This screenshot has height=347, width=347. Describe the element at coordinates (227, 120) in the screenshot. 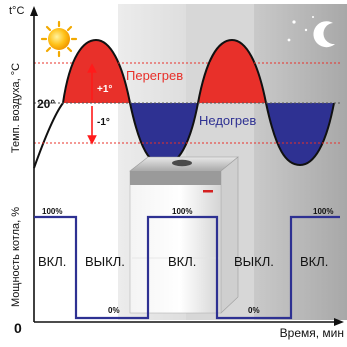

I see `underheat-label: Недогрев` at that location.